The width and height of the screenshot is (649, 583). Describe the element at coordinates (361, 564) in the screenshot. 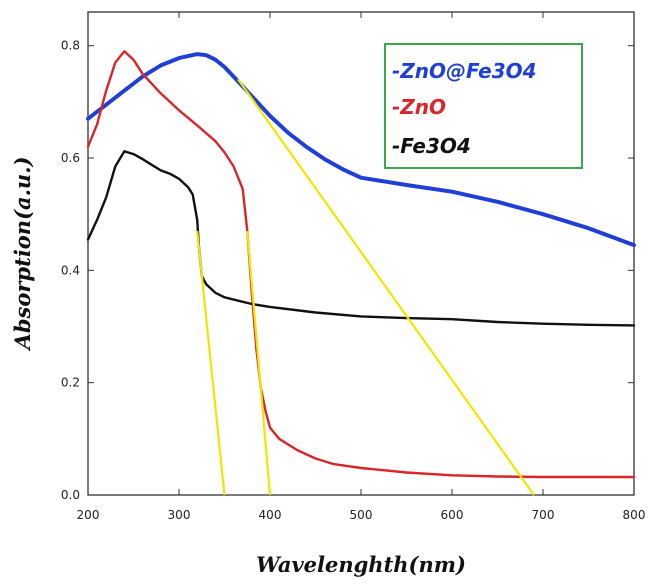

I see `x-axis-title: Wavelenghth(nm)` at that location.